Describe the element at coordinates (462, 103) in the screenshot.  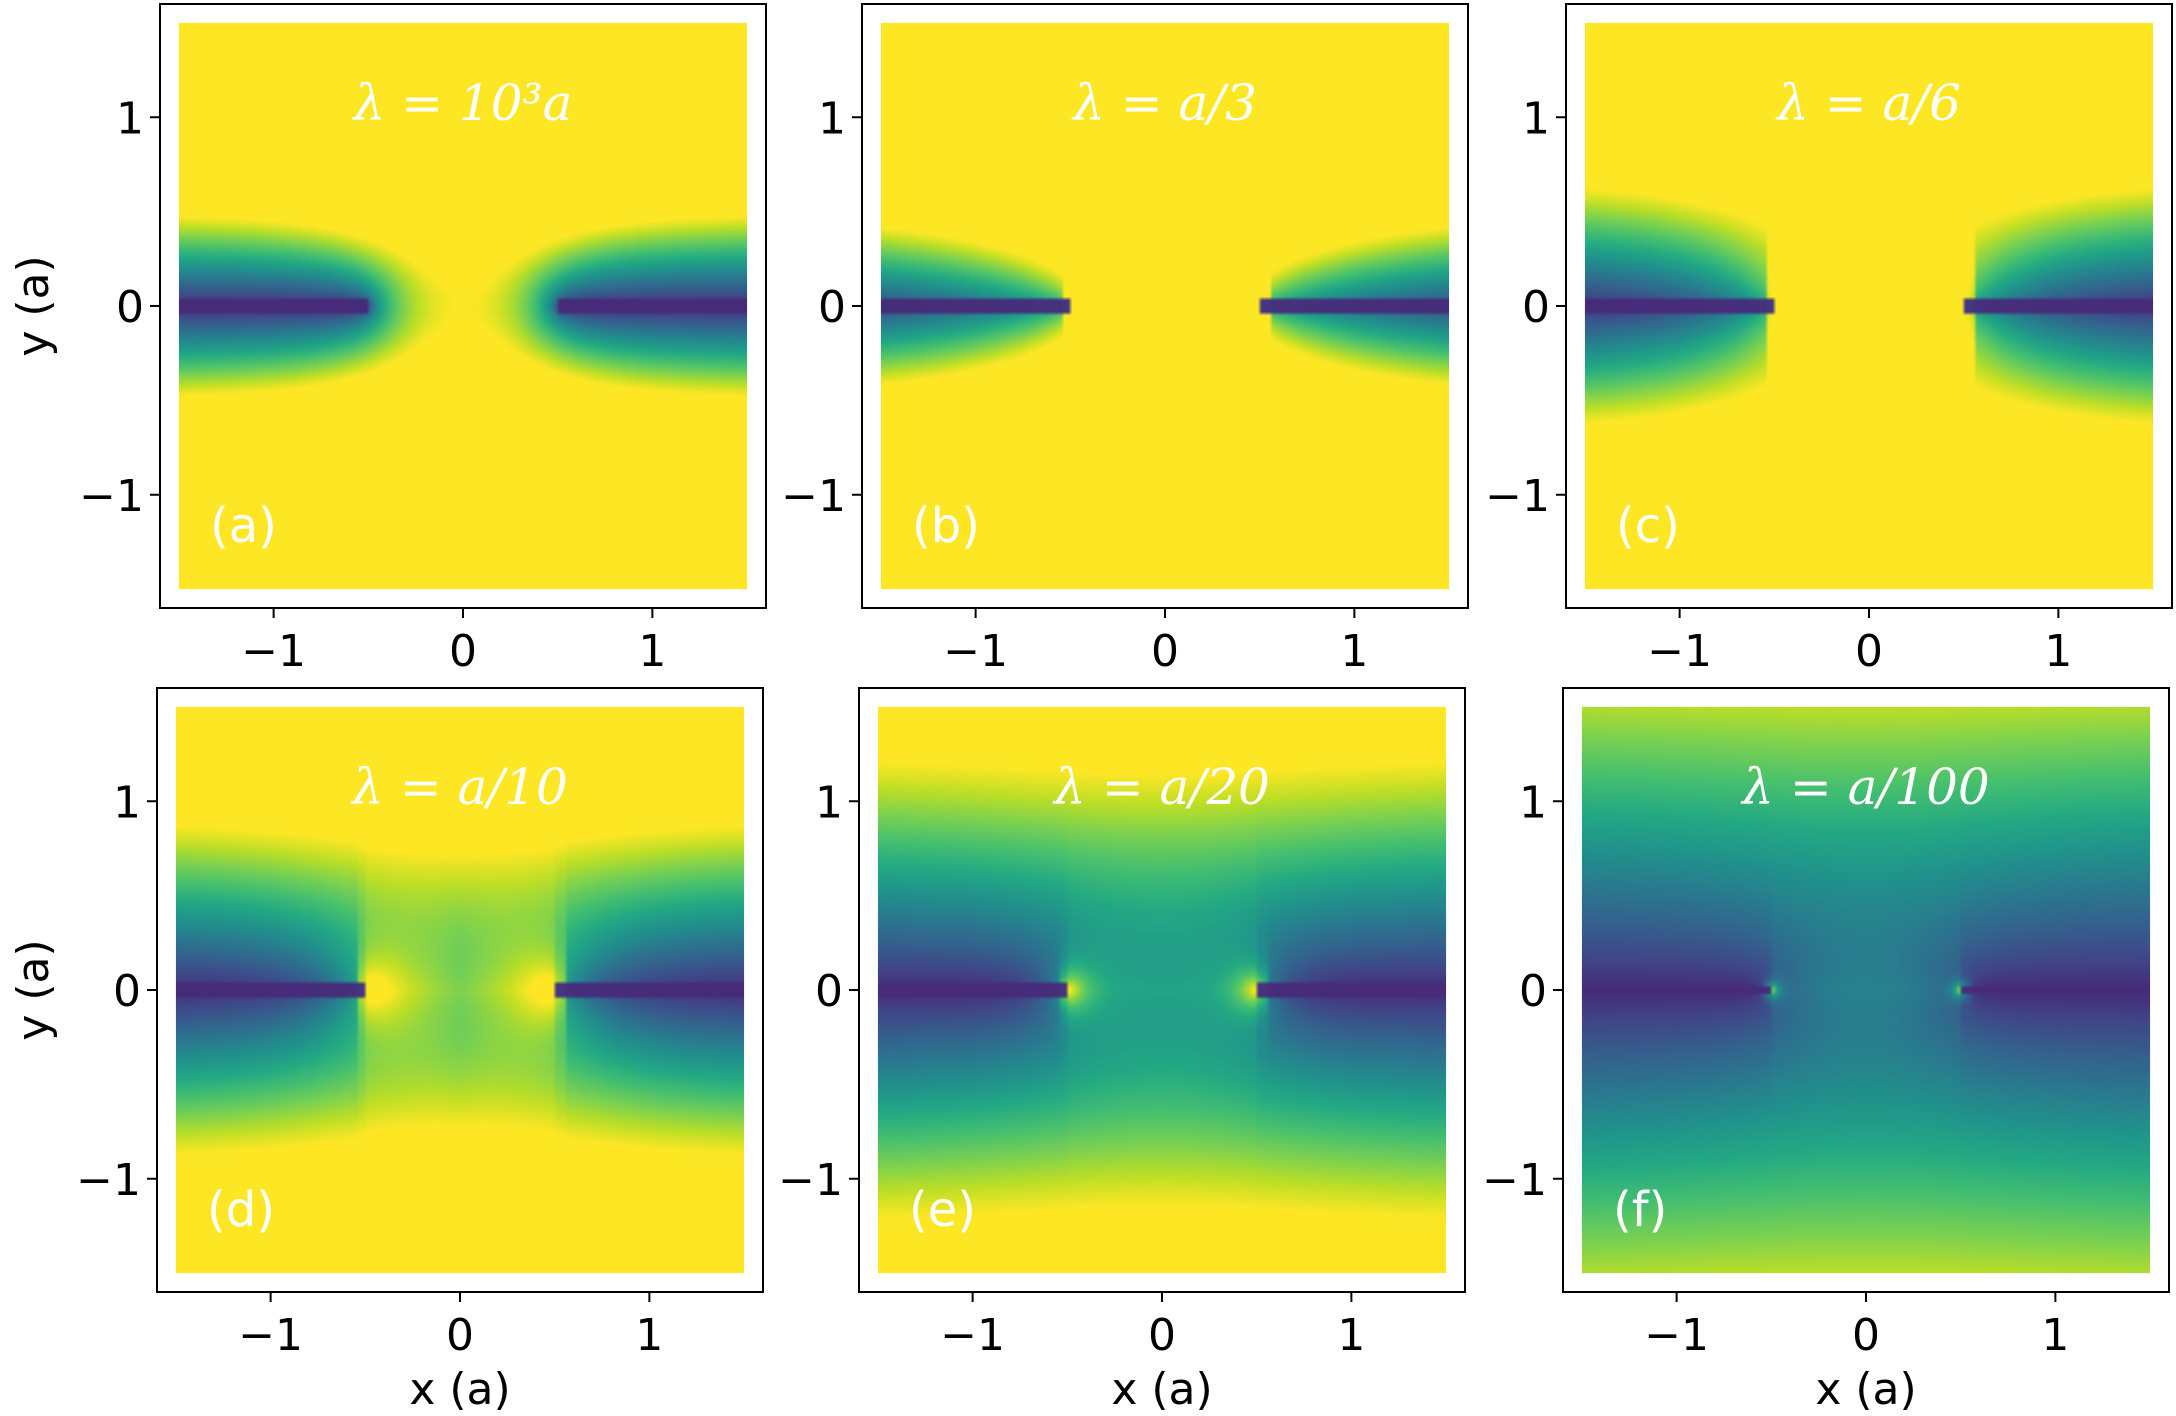
I see `panel-title: λ = 10³a` at that location.